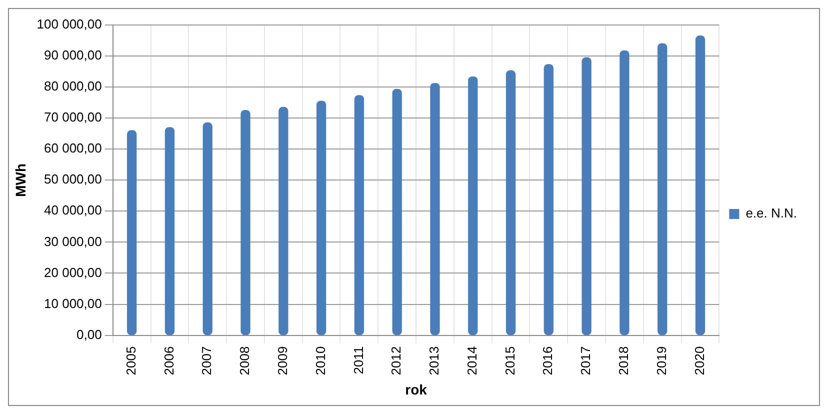  What do you see at coordinates (434, 361) in the screenshot?
I see `x-tick-label: 2013` at bounding box center [434, 361].